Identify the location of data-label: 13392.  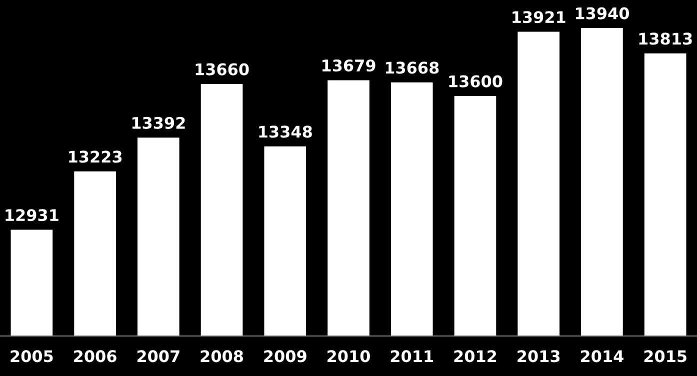
(158, 122).